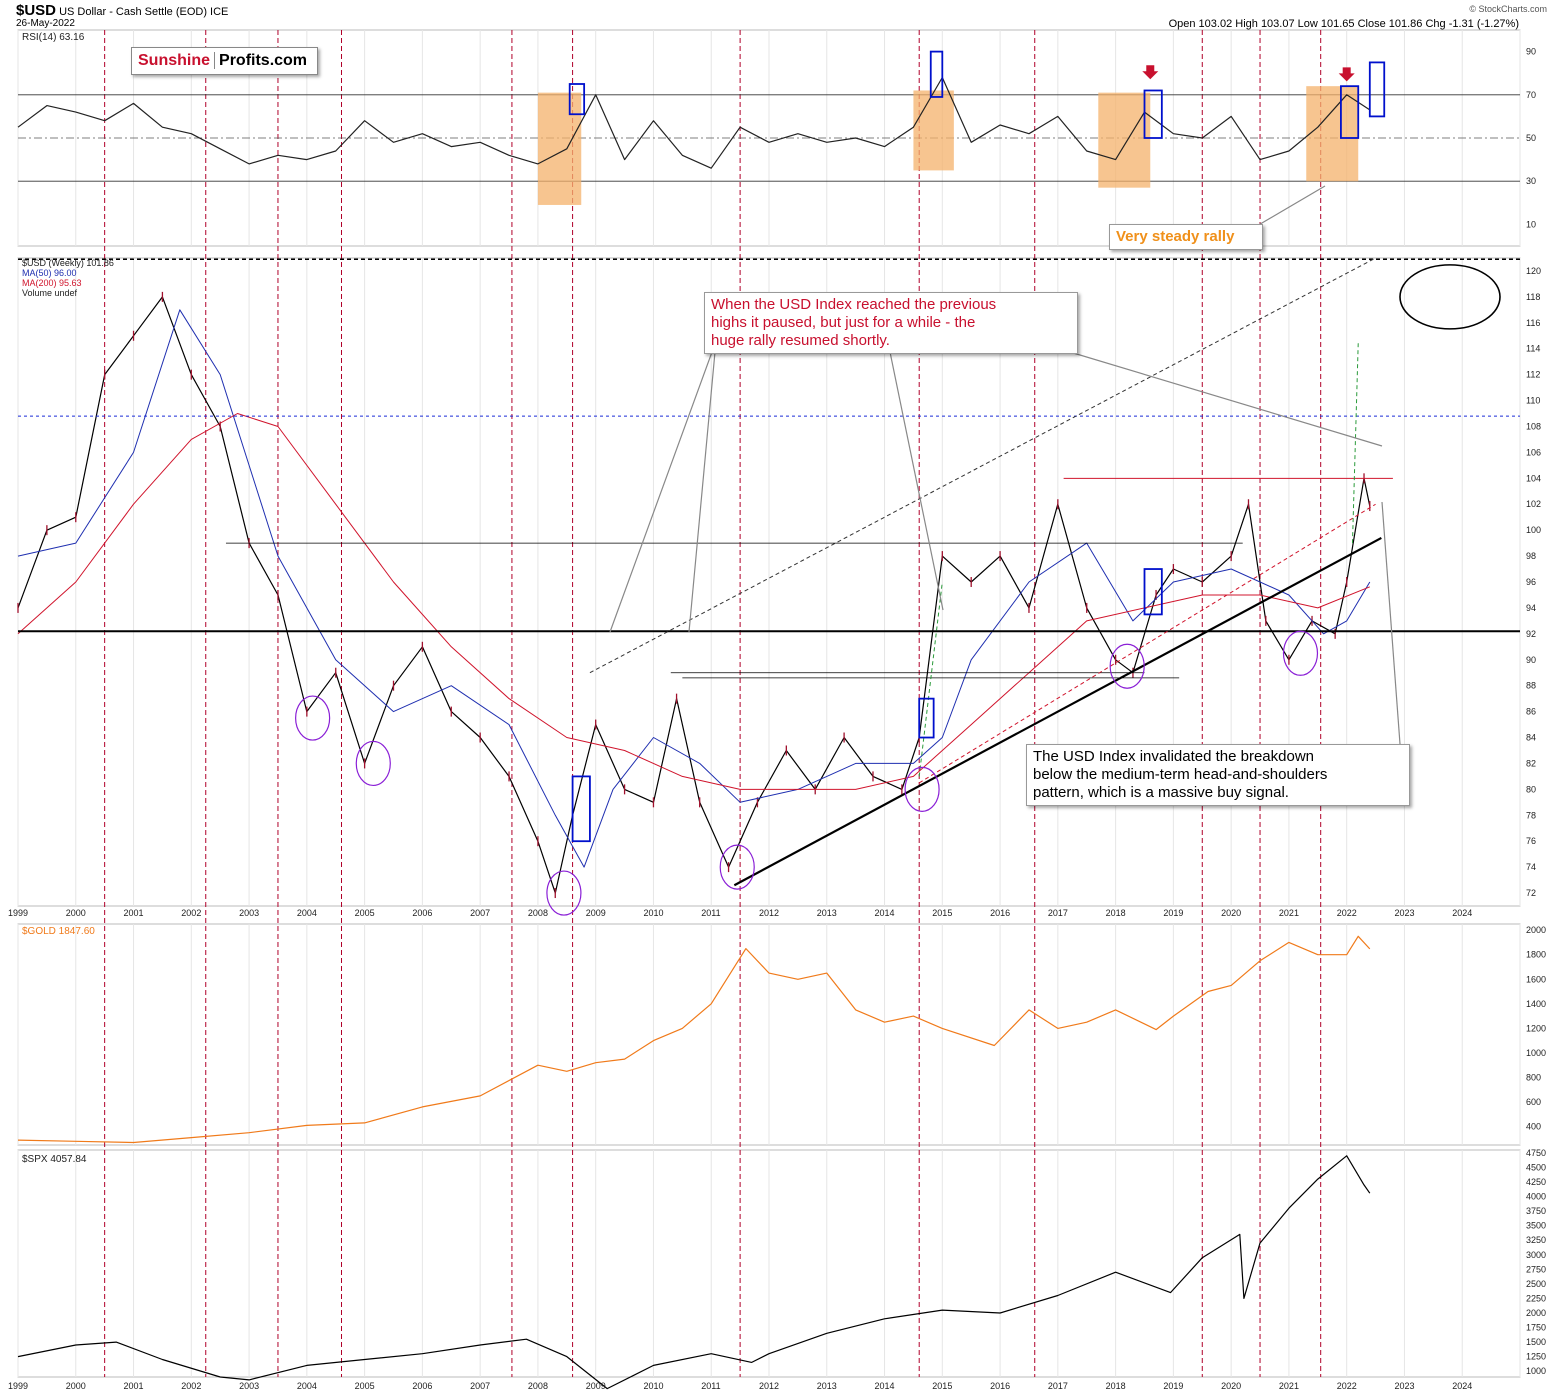 The width and height of the screenshot is (1565, 1396). Describe the element at coordinates (1536, 1004) in the screenshot. I see `y-tick-label: 1400` at that location.